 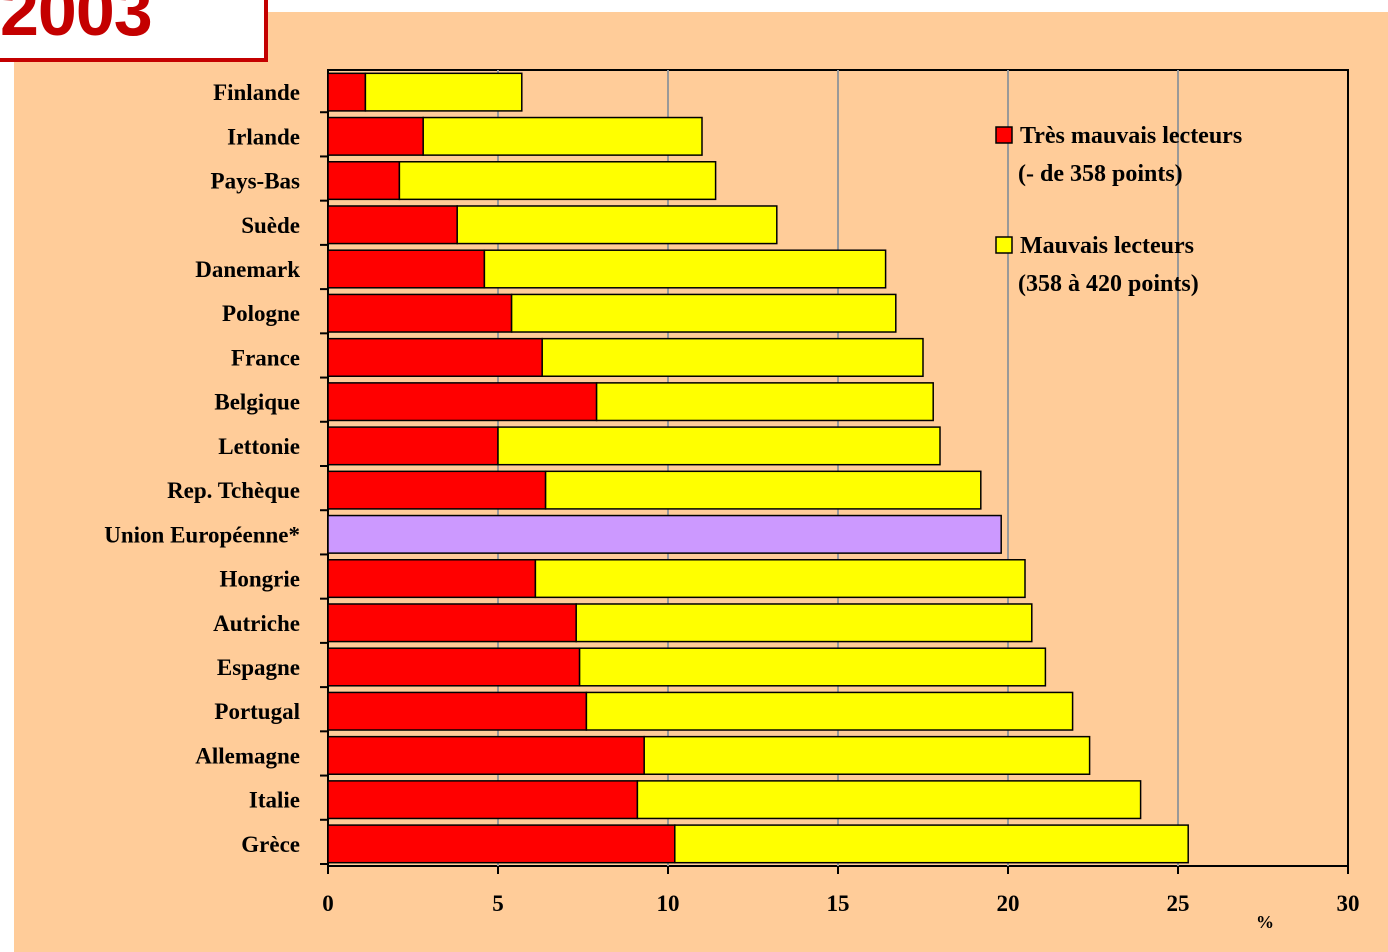 What do you see at coordinates (270, 225) in the screenshot?
I see `category-label: Suède` at bounding box center [270, 225].